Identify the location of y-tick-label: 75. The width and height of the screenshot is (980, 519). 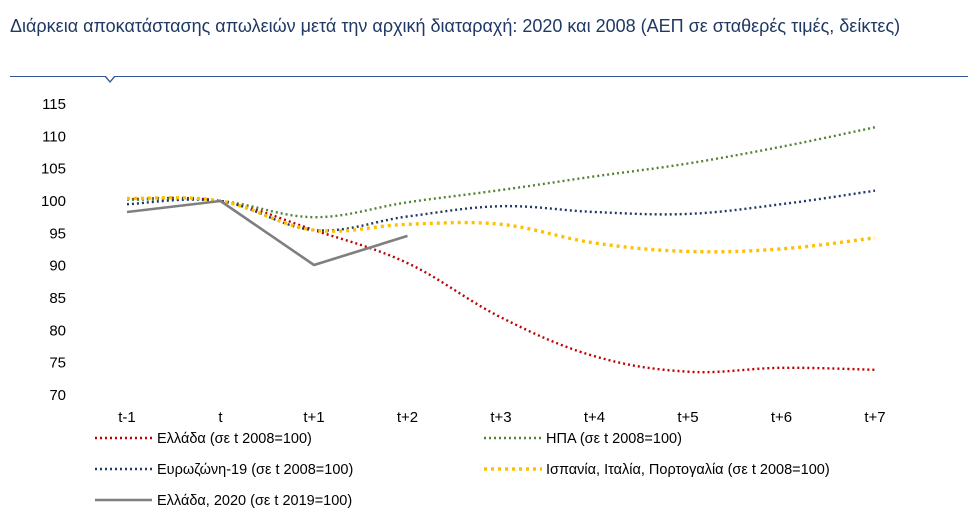
(57, 363).